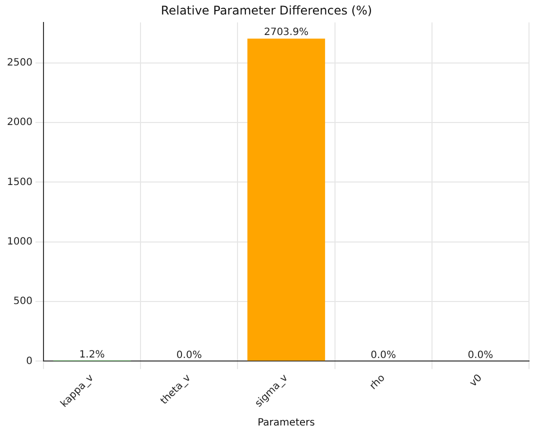 This screenshot has width=533, height=435. What do you see at coordinates (29, 361) in the screenshot?
I see `y-tick-label: 0` at bounding box center [29, 361].